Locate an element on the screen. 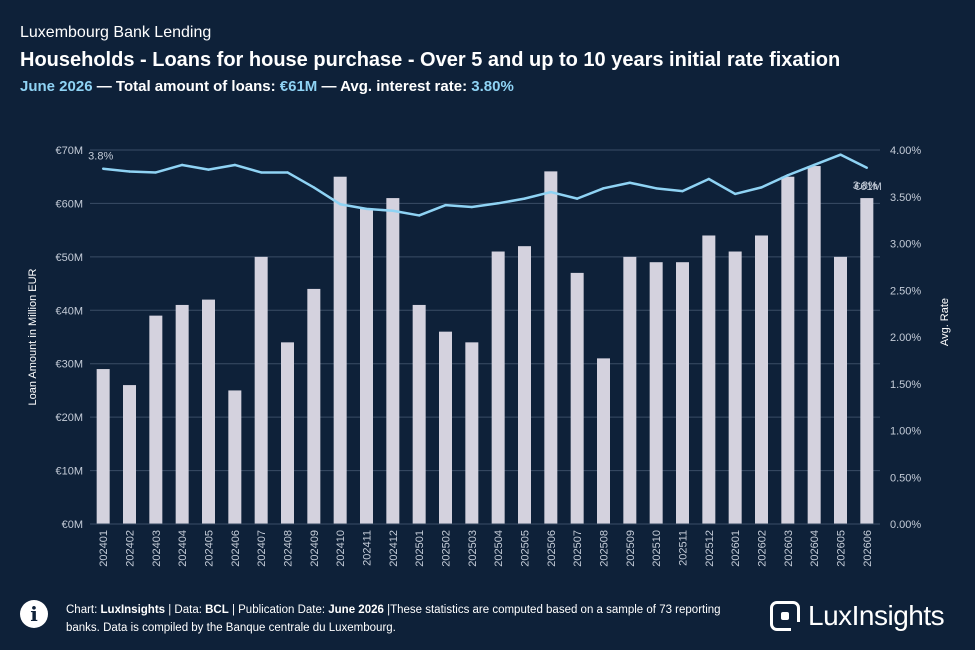 This screenshot has height=650, width=975. x-tick-label: 202511 is located at coordinates (684, 548).